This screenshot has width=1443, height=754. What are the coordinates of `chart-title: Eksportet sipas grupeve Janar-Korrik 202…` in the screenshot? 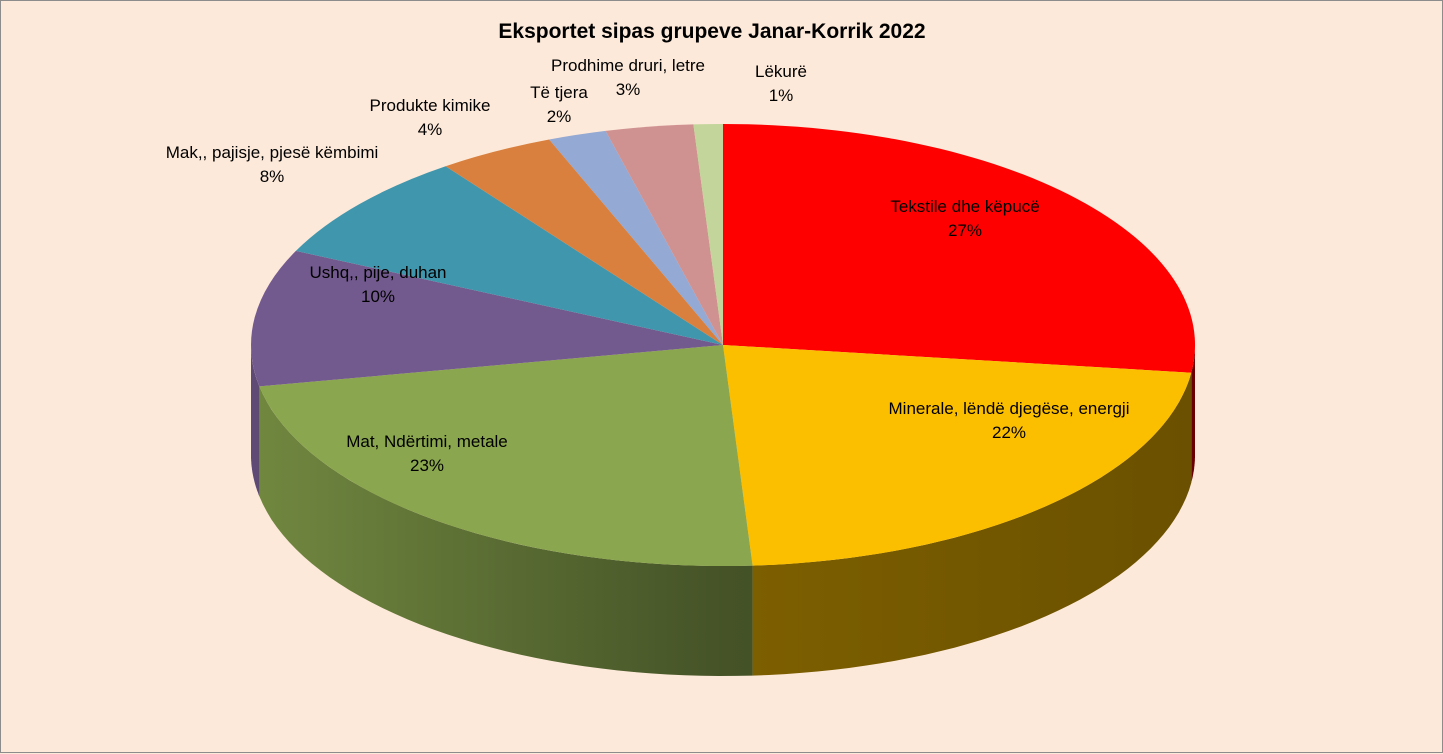 It's located at (711, 31).